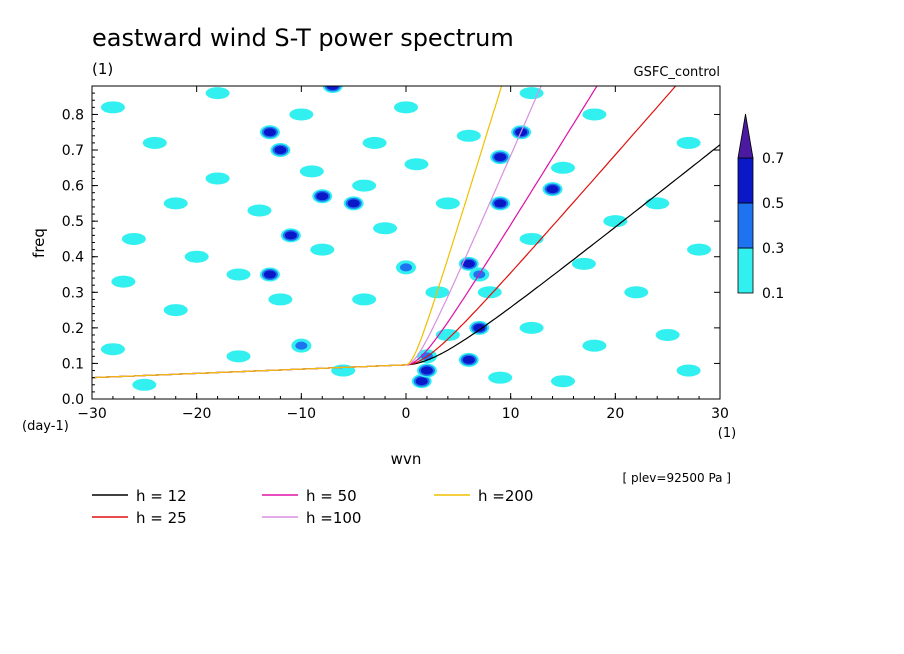 Image resolution: width=904 pixels, height=654 pixels. I want to click on x-tick-label: −10, so click(302, 414).